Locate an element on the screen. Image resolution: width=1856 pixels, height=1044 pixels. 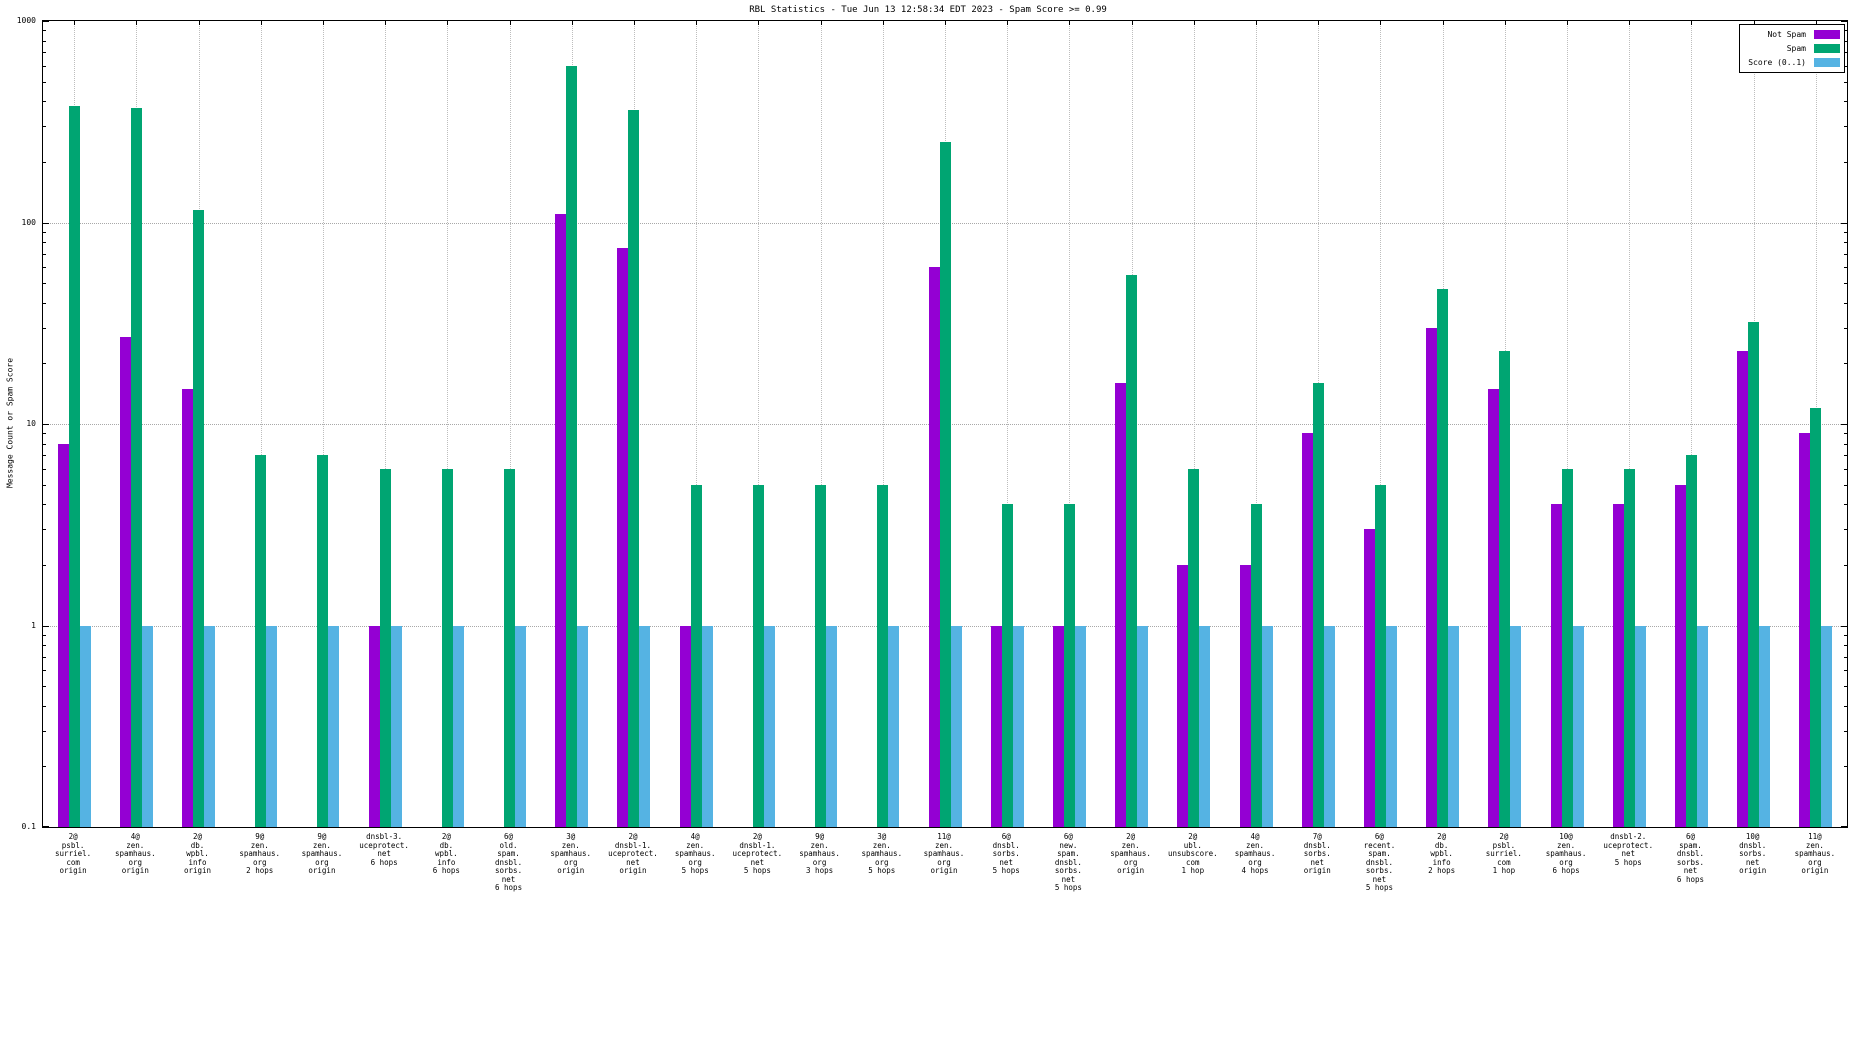
x-tick-label: 11@ zen. spamhaus. org origin is located at coordinates (1815, 853).